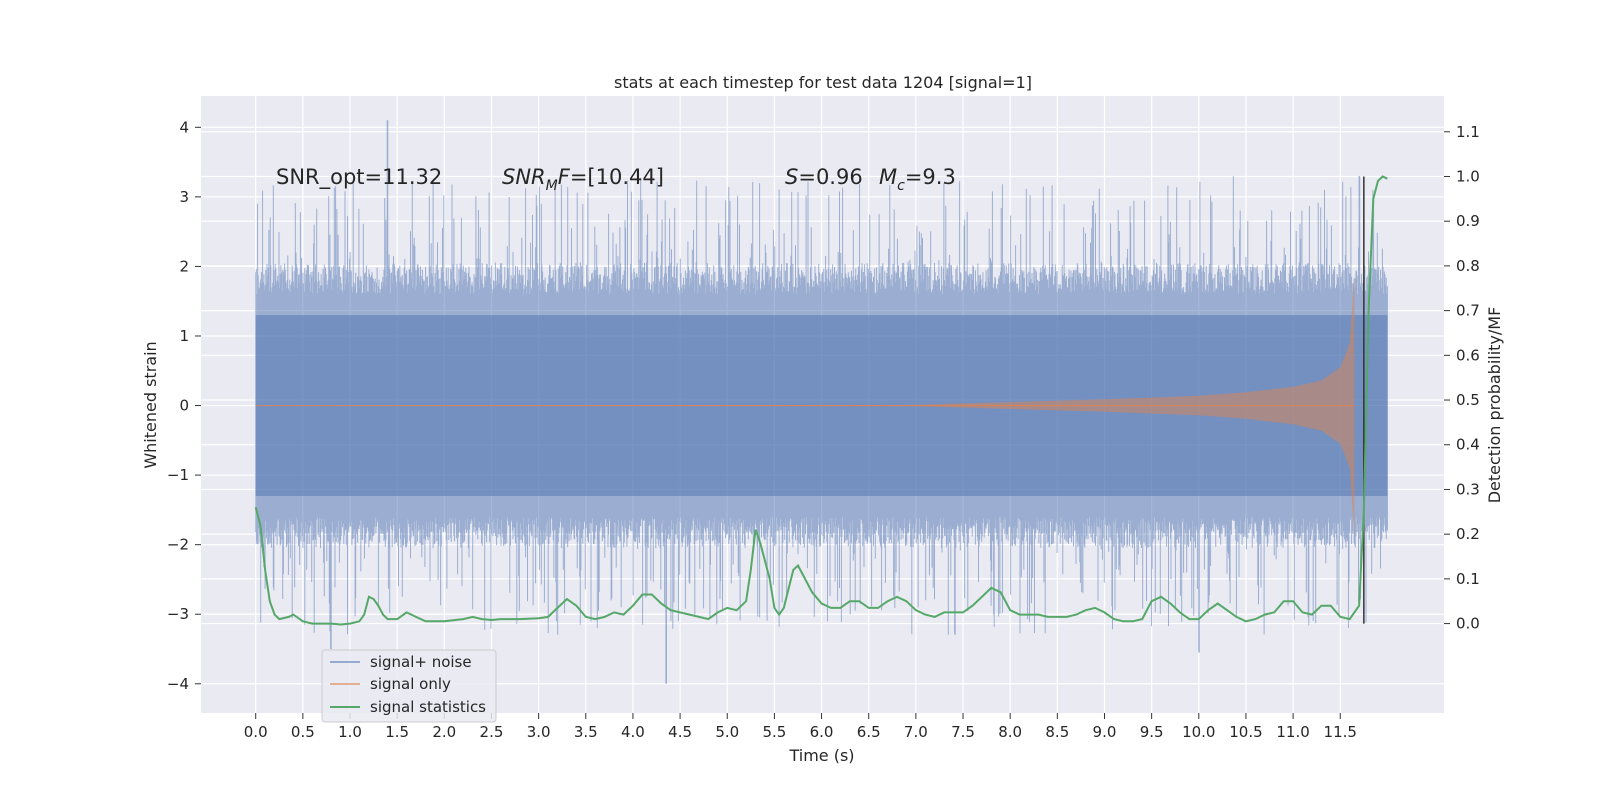  I want to click on annotation-s: S=0.96, so click(824, 177).